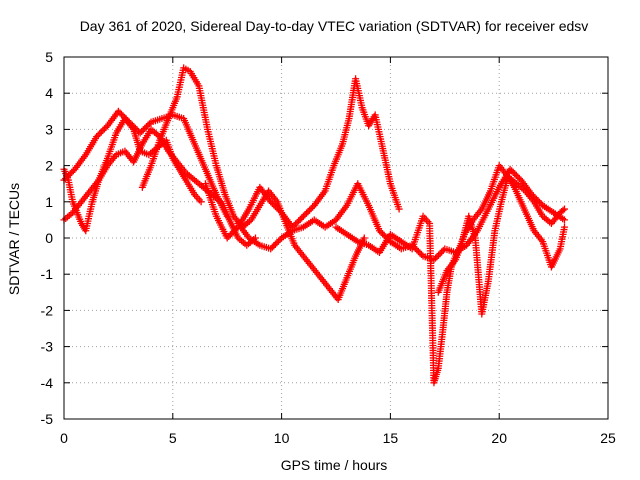 The height and width of the screenshot is (480, 640). Describe the element at coordinates (64, 438) in the screenshot. I see `x-tick-label: 0` at that location.